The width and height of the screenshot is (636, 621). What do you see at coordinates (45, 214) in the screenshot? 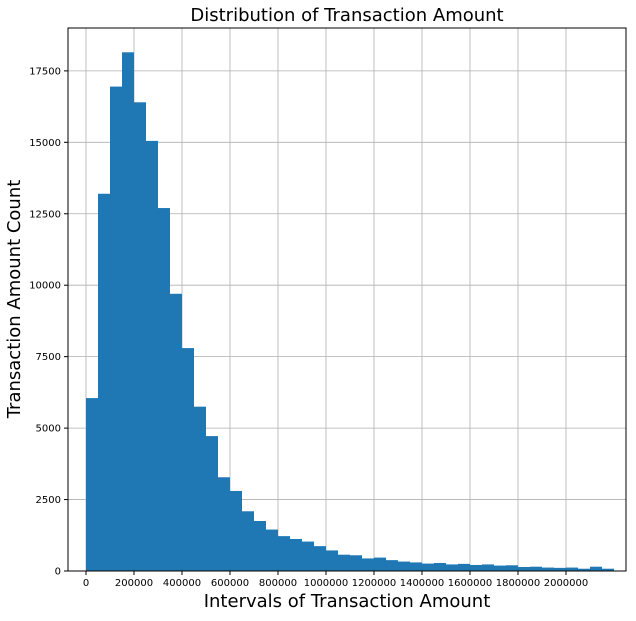
I see `y-tick-label: 12500` at bounding box center [45, 214].